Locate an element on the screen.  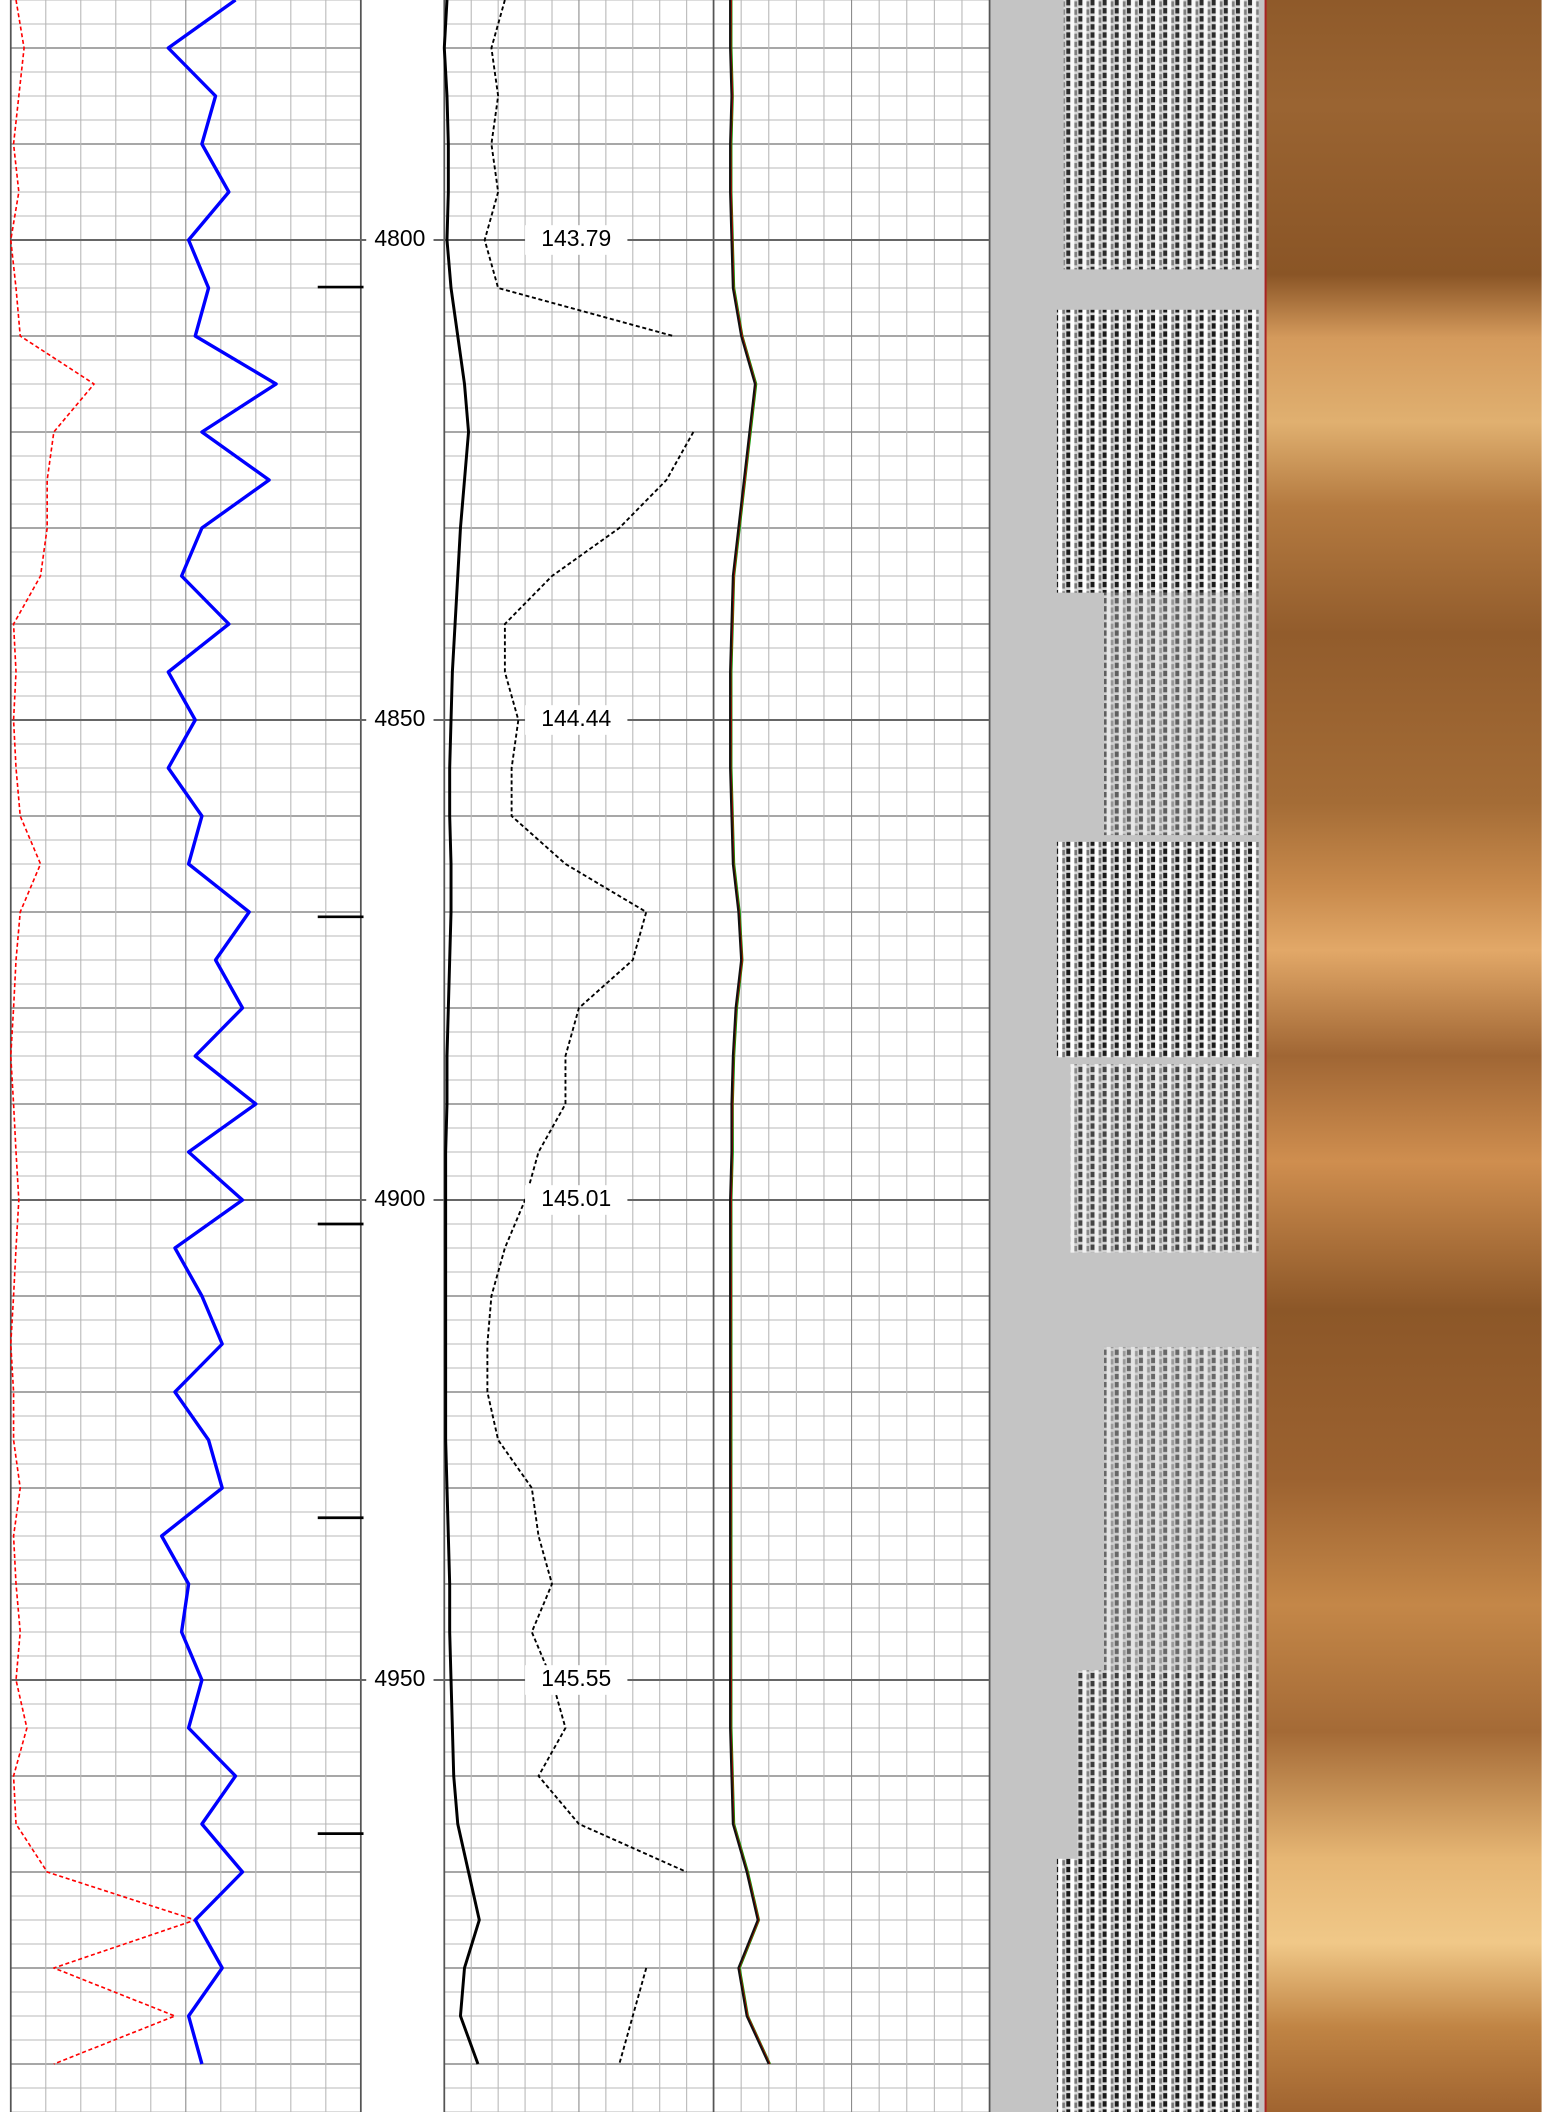
temperature-label: 145.01 is located at coordinates (576, 1198).